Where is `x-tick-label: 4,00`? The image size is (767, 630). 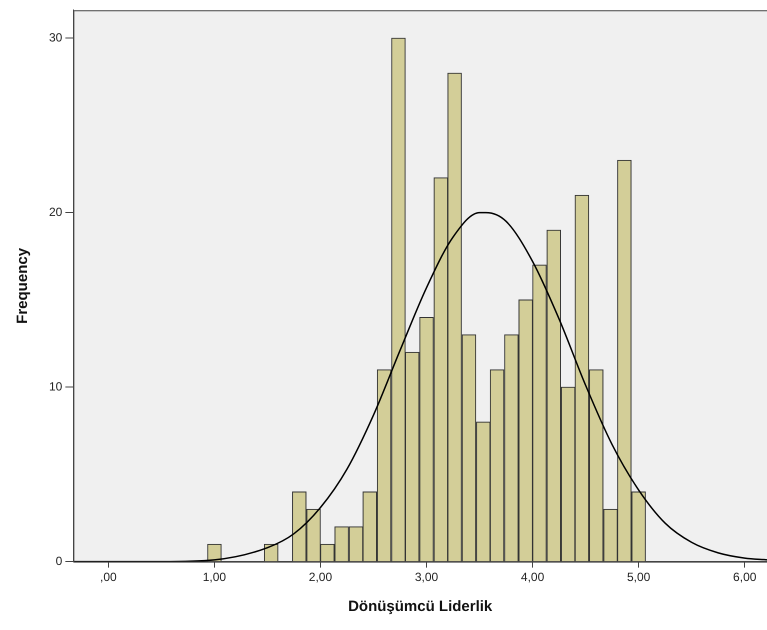 x-tick-label: 4,00 is located at coordinates (532, 577).